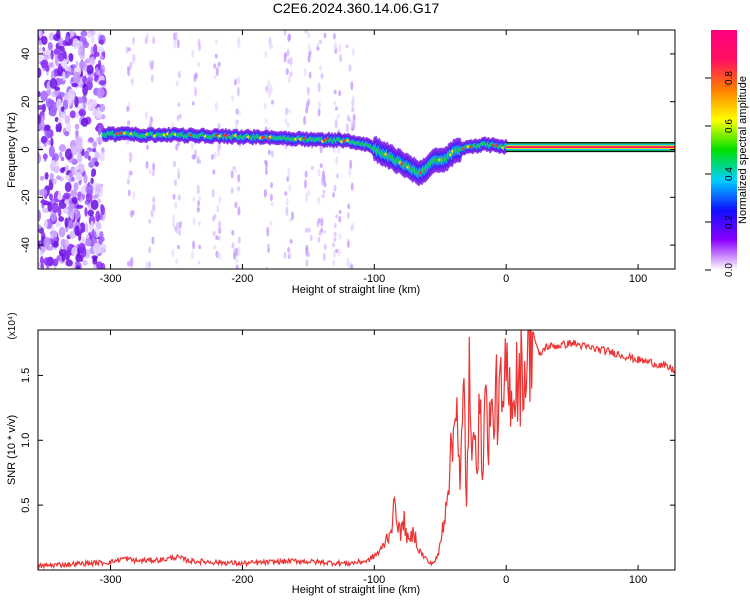 This screenshot has height=600, width=750. Describe the element at coordinates (26, 54) in the screenshot. I see `spectrogram-y-tick-label: 40` at that location.